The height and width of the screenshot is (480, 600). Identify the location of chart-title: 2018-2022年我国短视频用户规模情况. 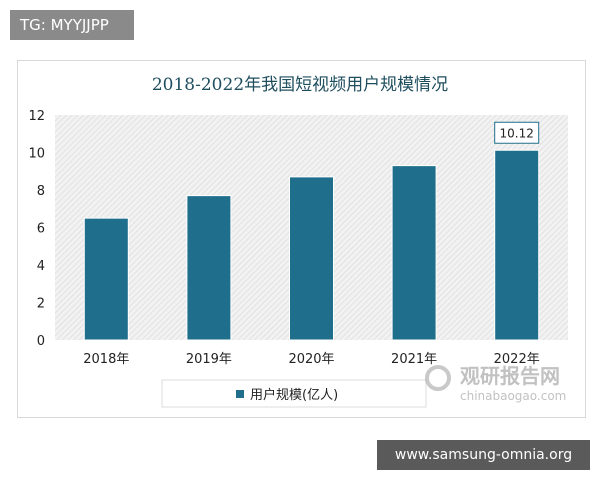
(300, 85).